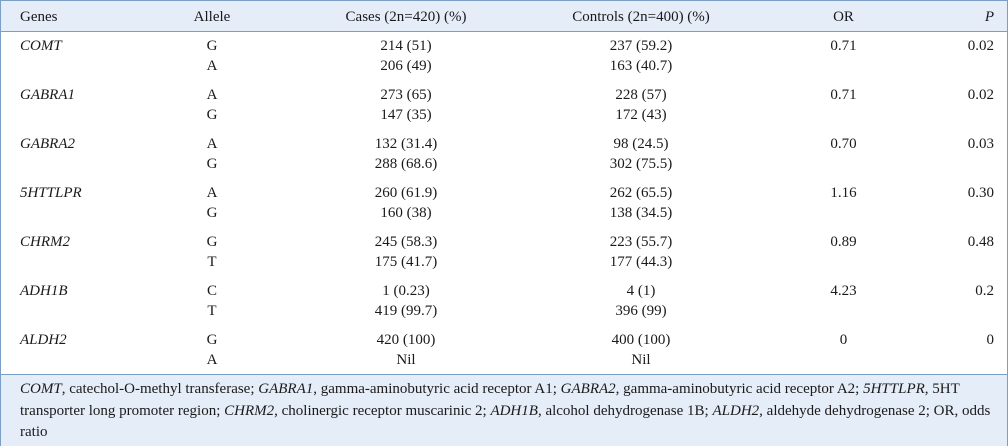  What do you see at coordinates (39, 17) in the screenshot?
I see `column-header-genes: Genes` at bounding box center [39, 17].